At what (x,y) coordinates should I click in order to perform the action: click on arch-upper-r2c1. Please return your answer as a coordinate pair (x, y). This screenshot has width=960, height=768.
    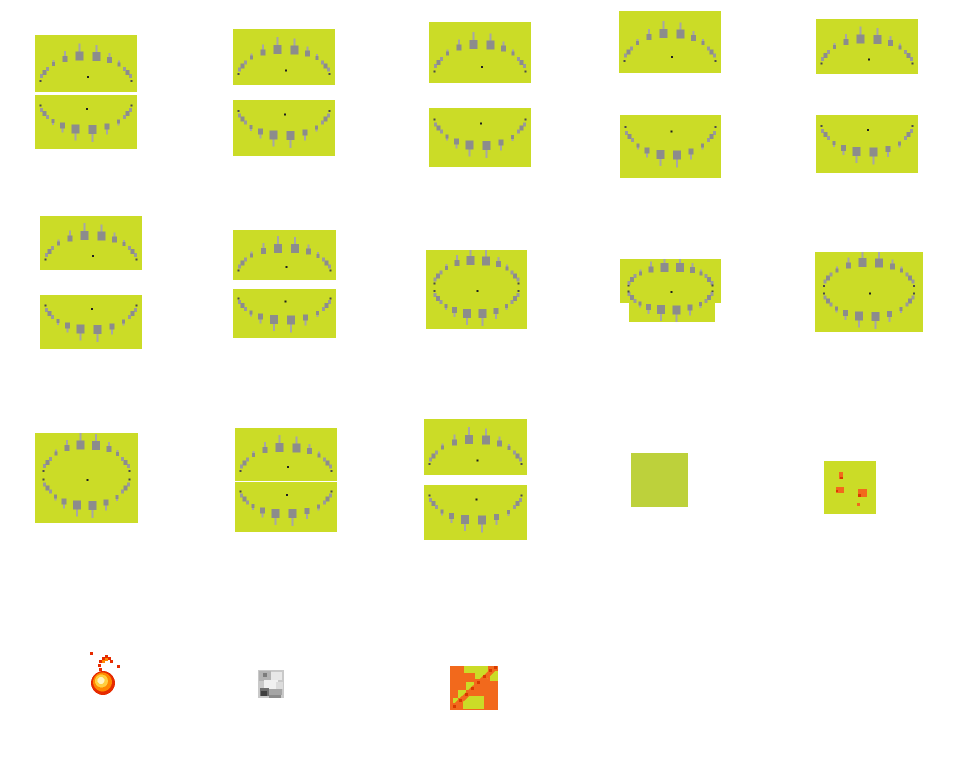
    Looking at the image, I should click on (91, 243).